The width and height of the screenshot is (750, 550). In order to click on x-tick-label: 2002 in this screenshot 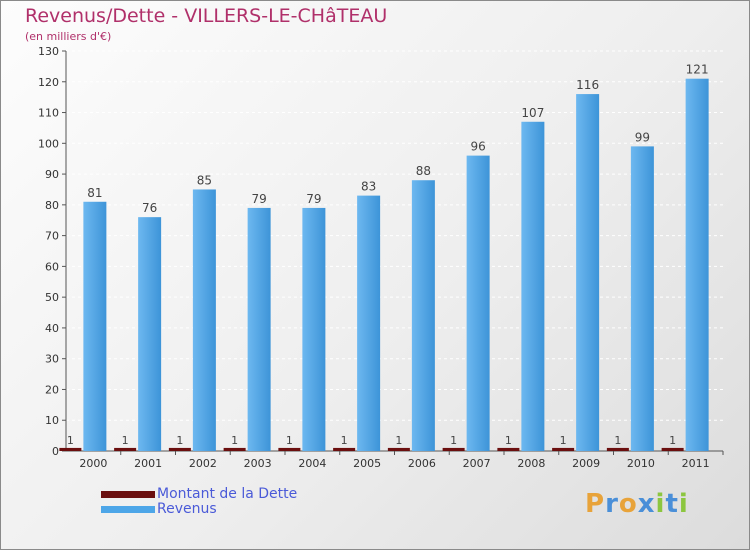, I will do `click(203, 463)`.